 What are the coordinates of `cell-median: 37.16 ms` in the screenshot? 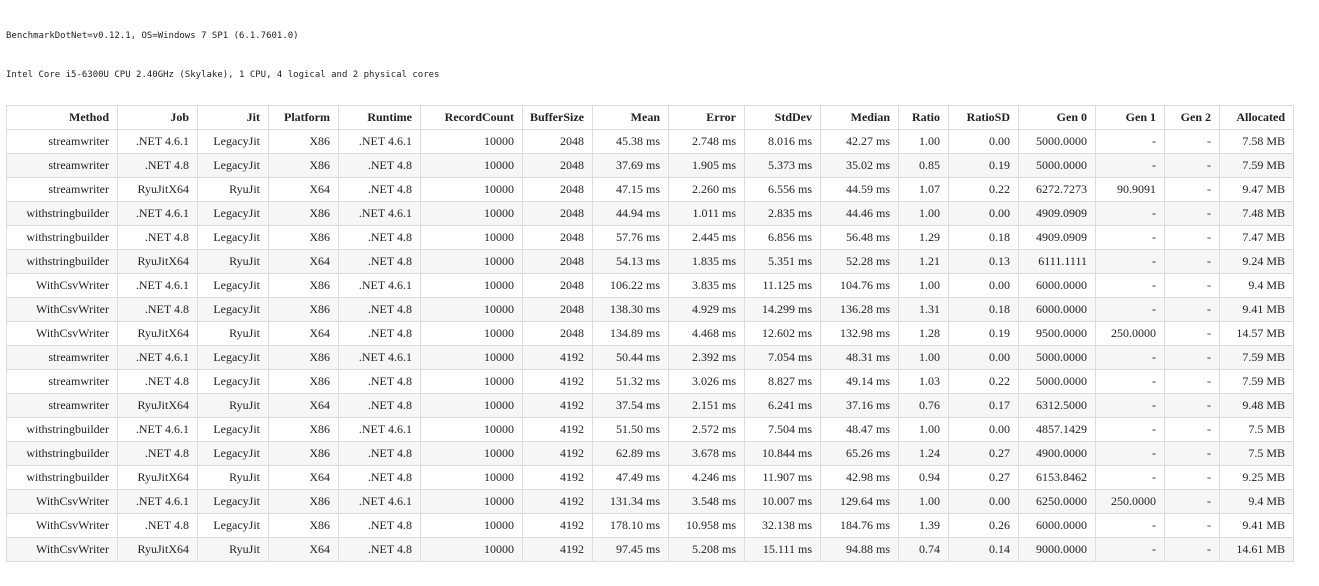 It's located at (859, 405).